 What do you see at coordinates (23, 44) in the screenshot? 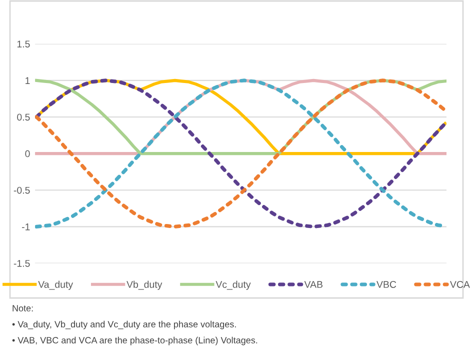
I see `y-tick-label: 1.5` at bounding box center [23, 44].